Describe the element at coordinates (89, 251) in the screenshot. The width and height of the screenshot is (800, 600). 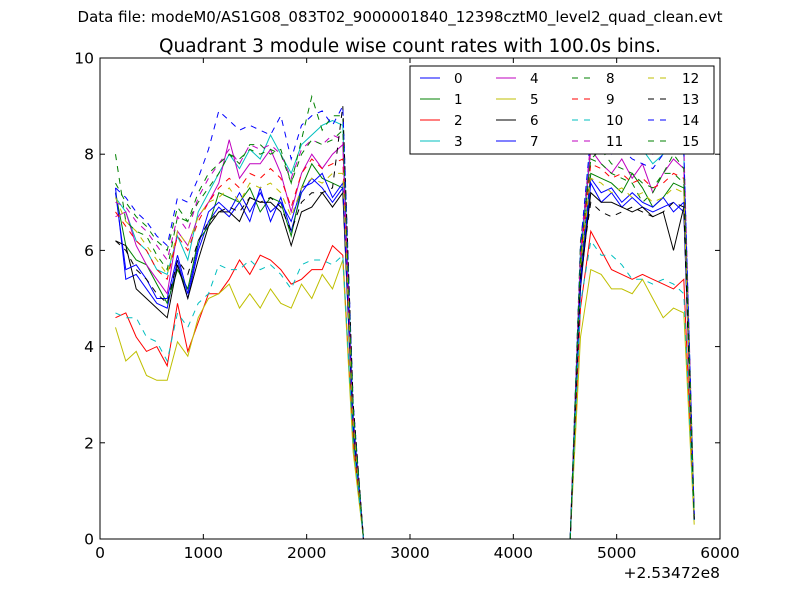
I see `y-tick-label: 6` at that location.